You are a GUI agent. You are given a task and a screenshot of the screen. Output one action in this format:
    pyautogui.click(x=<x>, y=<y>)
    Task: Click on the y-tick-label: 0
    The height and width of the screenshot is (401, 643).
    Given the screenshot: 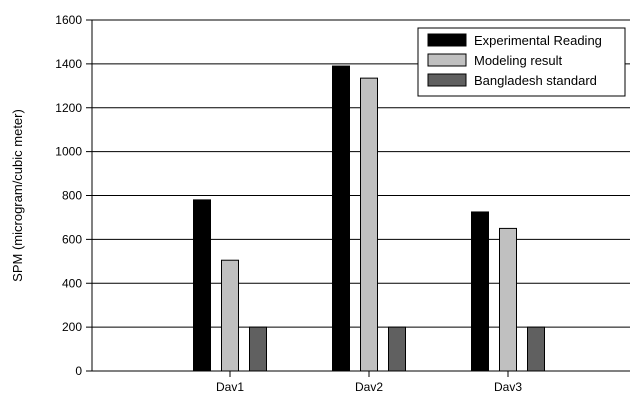 What is the action you would take?
    pyautogui.click(x=78, y=371)
    